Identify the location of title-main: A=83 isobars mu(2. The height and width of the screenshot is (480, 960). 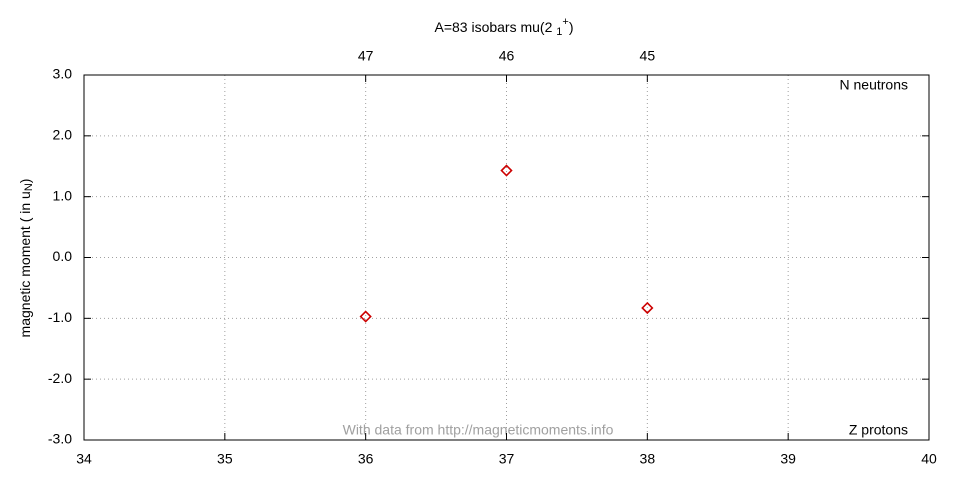
(495, 27).